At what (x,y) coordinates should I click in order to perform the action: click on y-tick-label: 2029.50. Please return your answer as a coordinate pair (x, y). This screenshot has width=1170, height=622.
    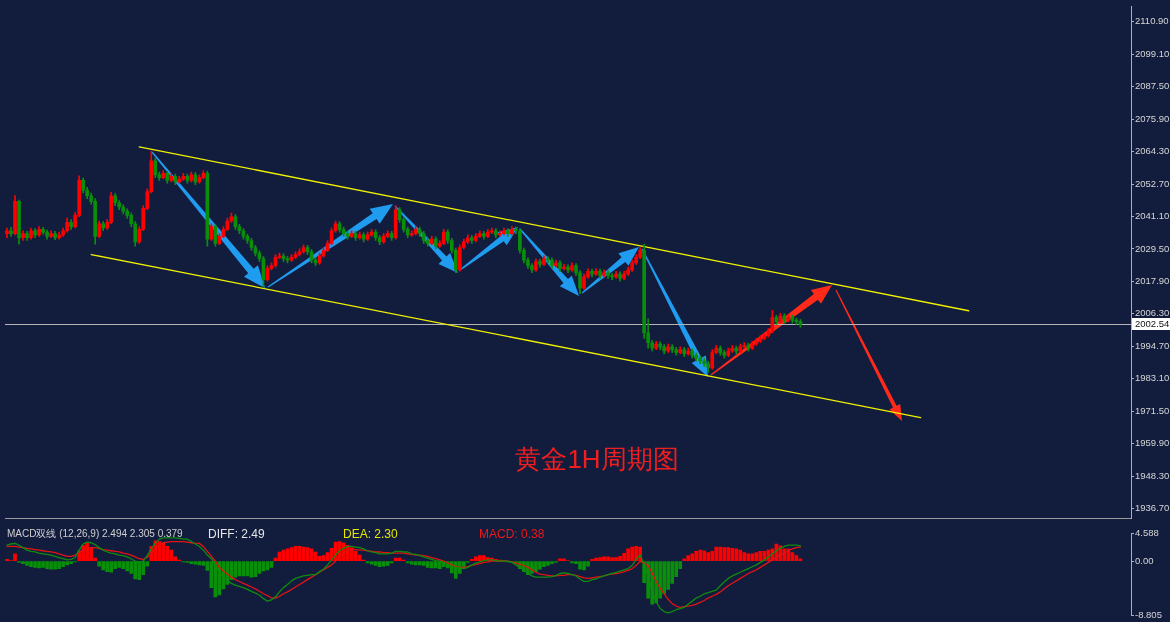
    Looking at the image, I should click on (1152, 248).